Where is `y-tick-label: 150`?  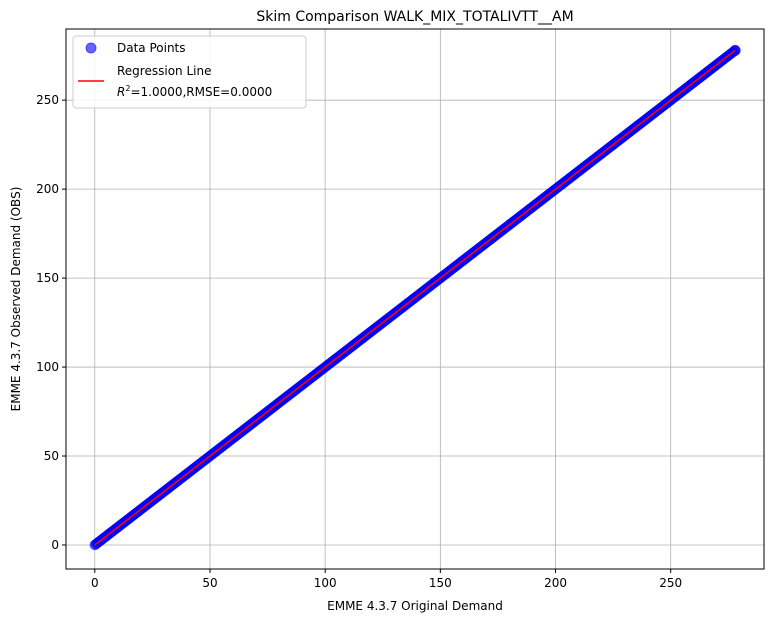
y-tick-label: 150 is located at coordinates (47, 278).